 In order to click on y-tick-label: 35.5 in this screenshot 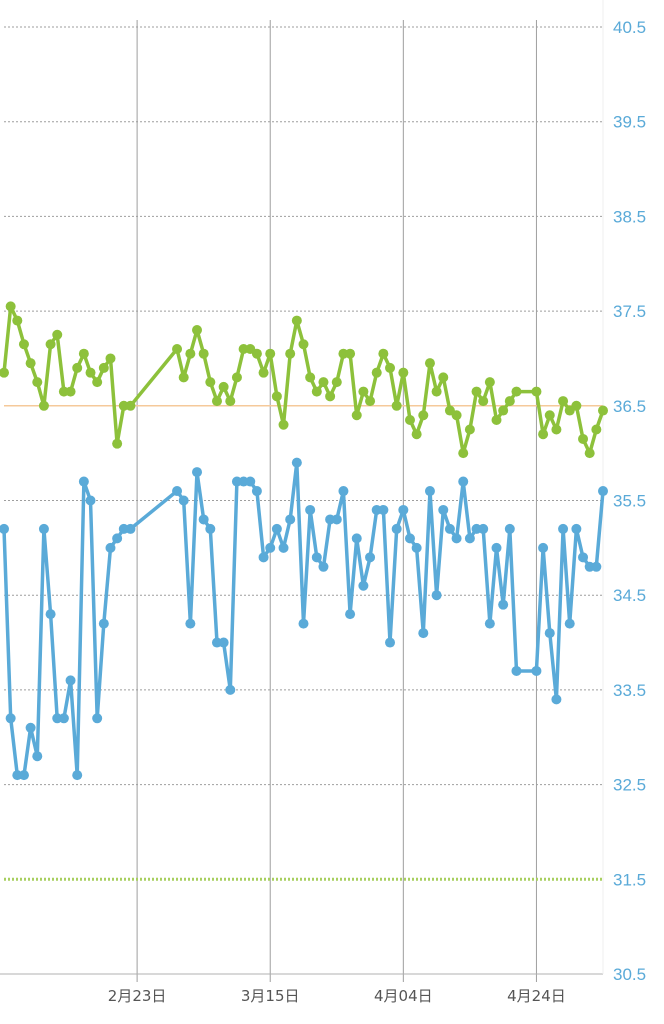, I will do `click(629, 501)`.